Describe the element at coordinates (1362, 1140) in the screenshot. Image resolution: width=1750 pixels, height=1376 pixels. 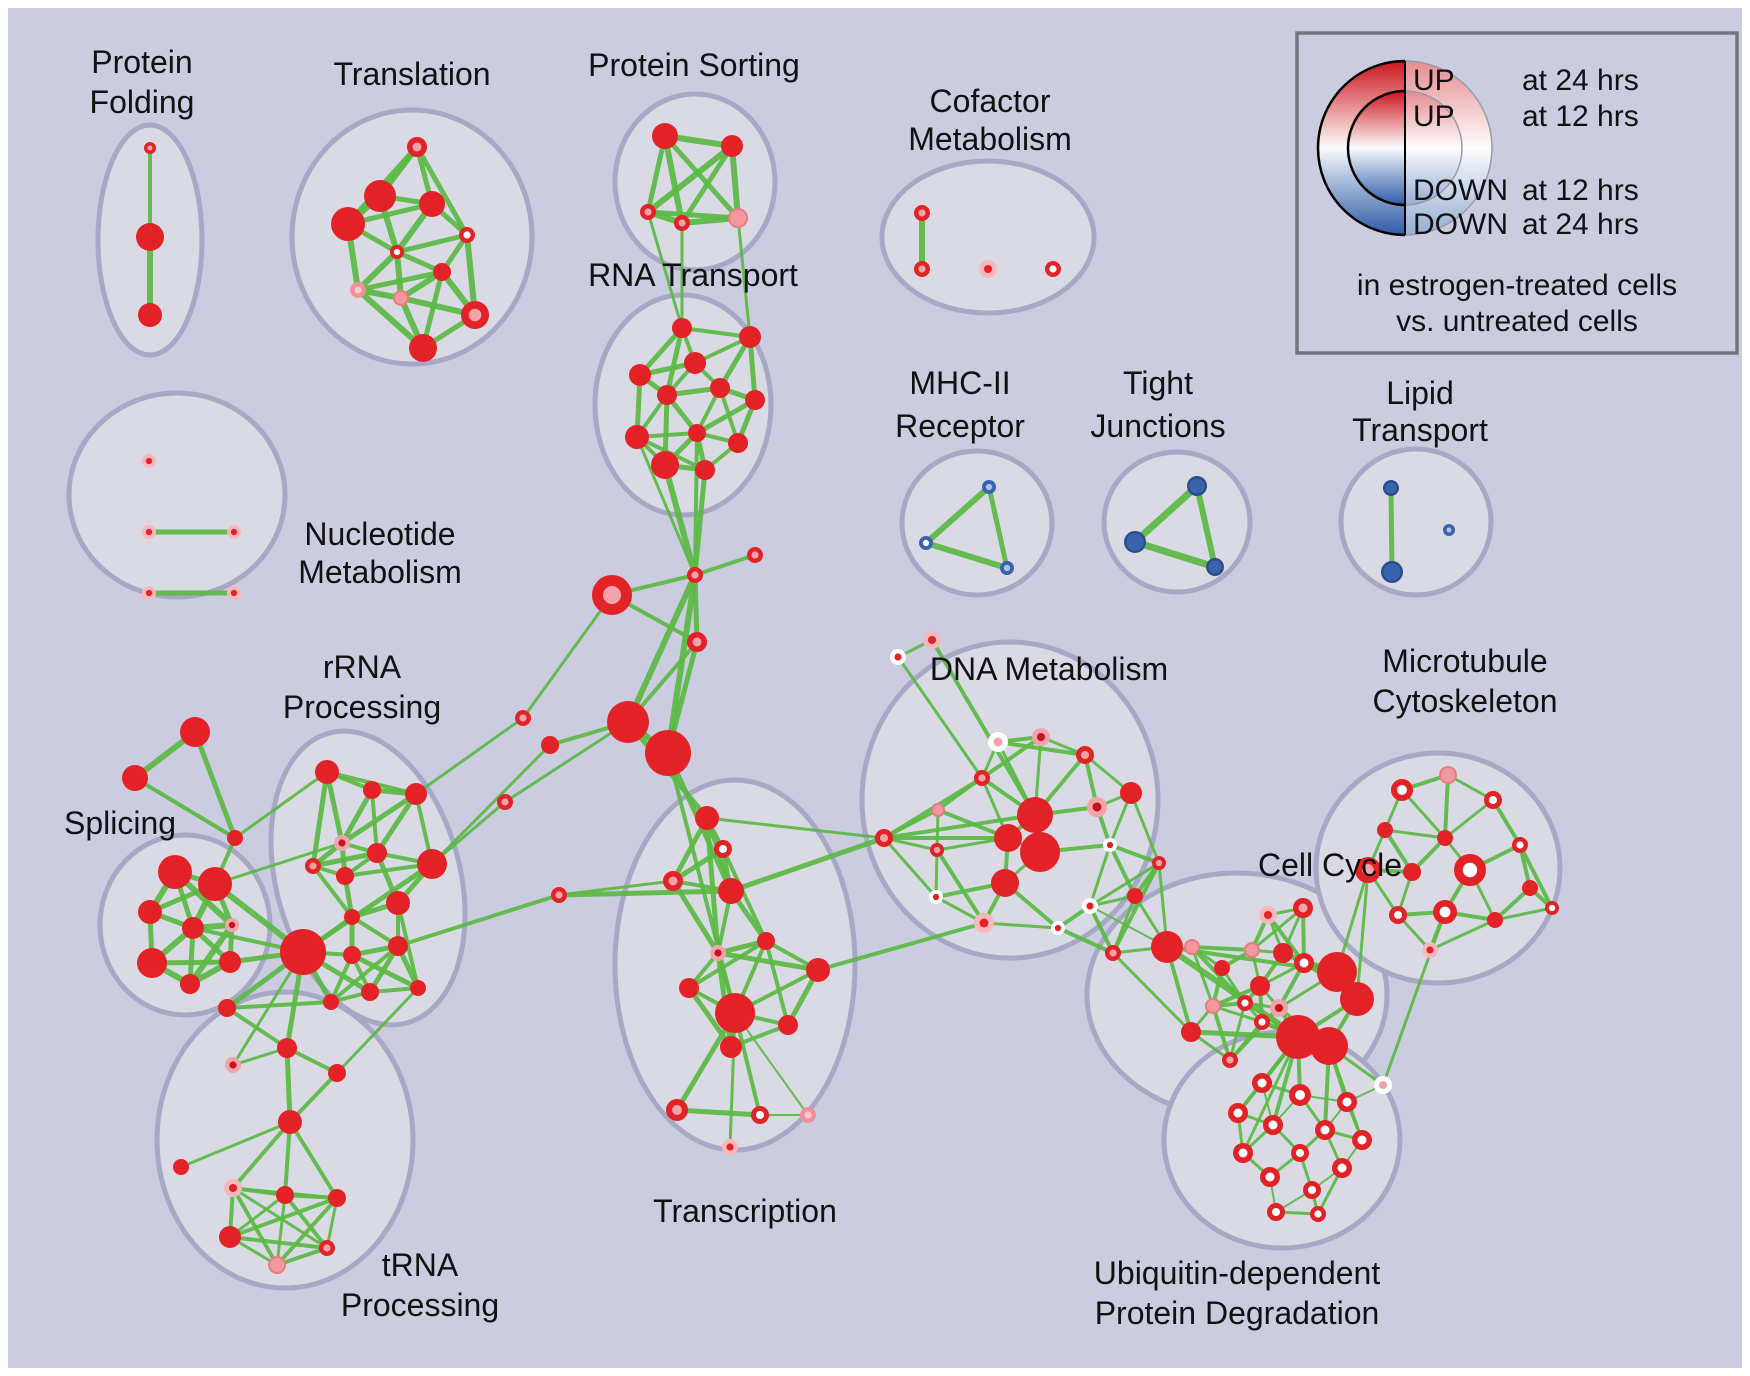
I see `gene-node-u6` at that location.